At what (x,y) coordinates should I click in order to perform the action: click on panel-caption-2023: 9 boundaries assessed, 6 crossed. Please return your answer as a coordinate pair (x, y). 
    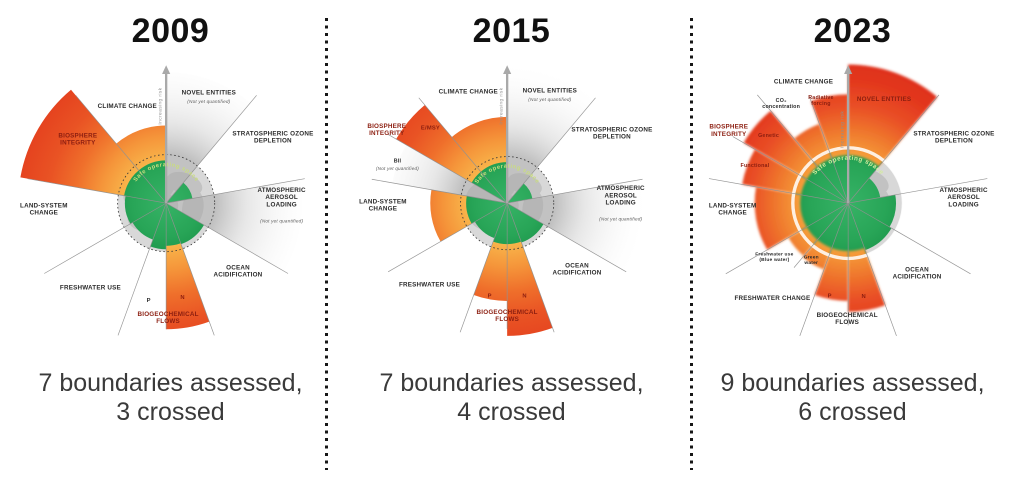
    Looking at the image, I should click on (852, 398).